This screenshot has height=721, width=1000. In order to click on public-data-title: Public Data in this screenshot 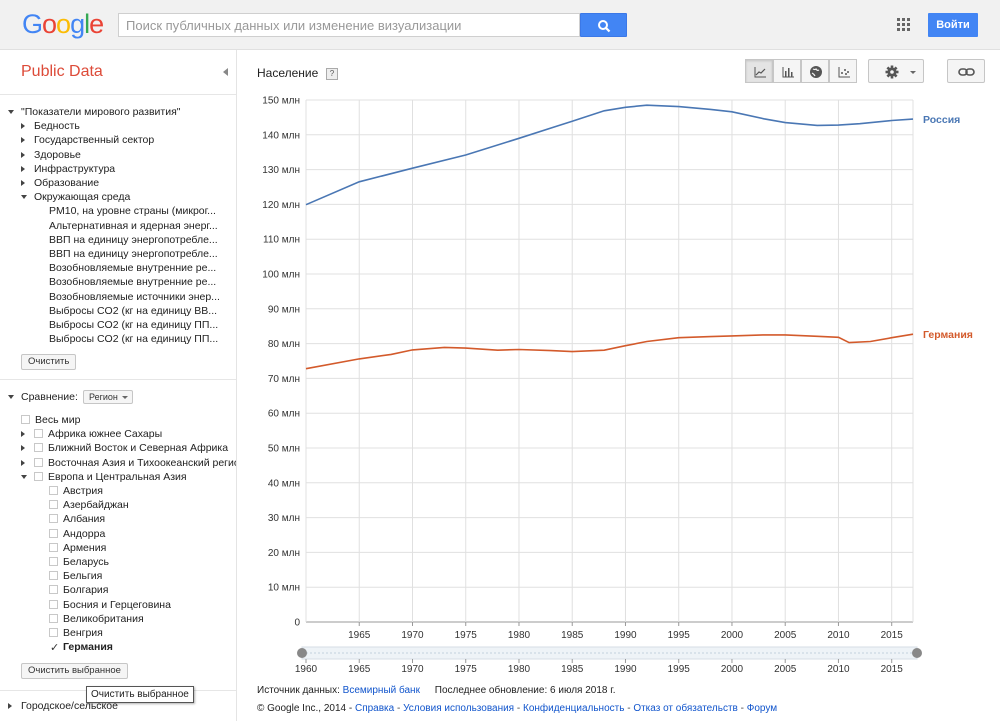, I will do `click(62, 71)`.